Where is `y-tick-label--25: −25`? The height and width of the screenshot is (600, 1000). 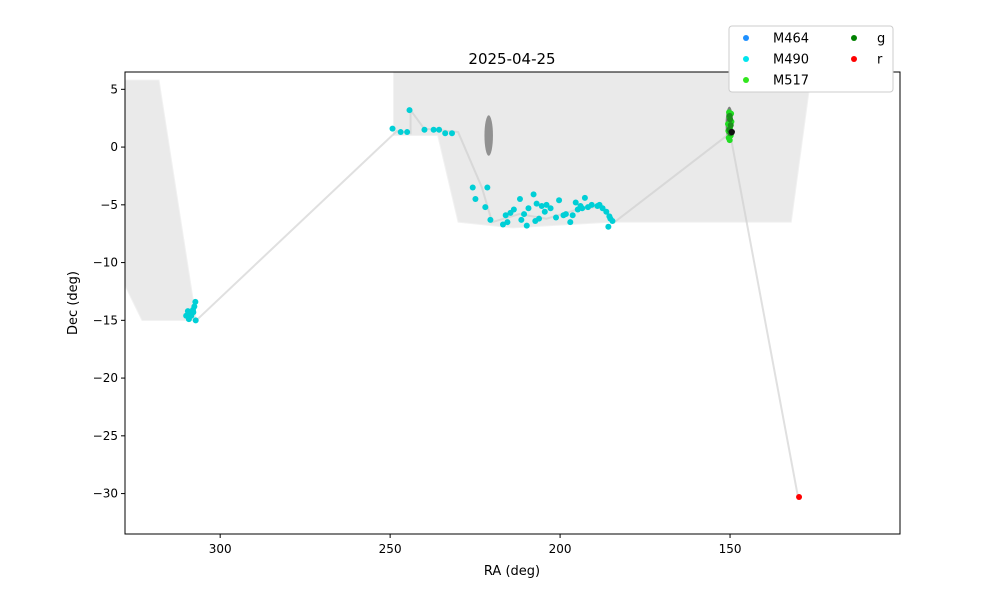
y-tick-label--25: −25 is located at coordinates (105, 436).